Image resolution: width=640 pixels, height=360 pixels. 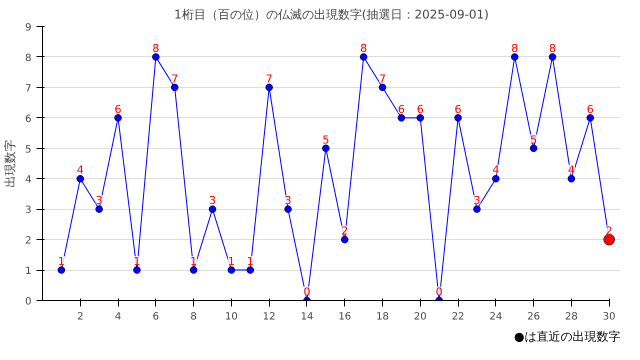 What do you see at coordinates (28, 28) in the screenshot?
I see `y-tick-label: 9` at bounding box center [28, 28].